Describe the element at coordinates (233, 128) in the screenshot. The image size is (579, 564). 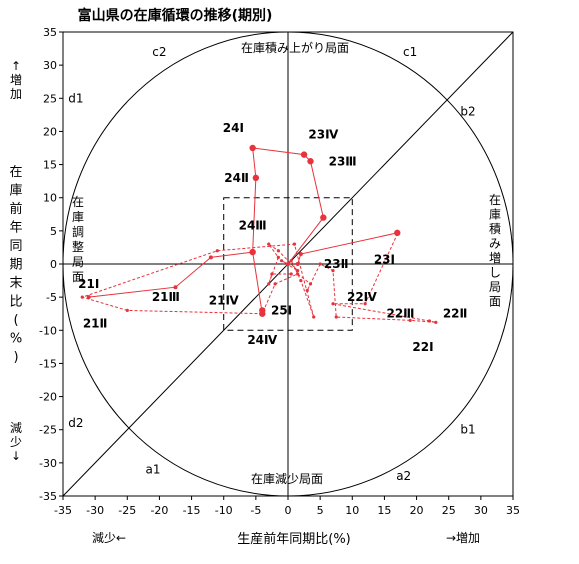
I see `point-label: 24Ⅰ` at that location.